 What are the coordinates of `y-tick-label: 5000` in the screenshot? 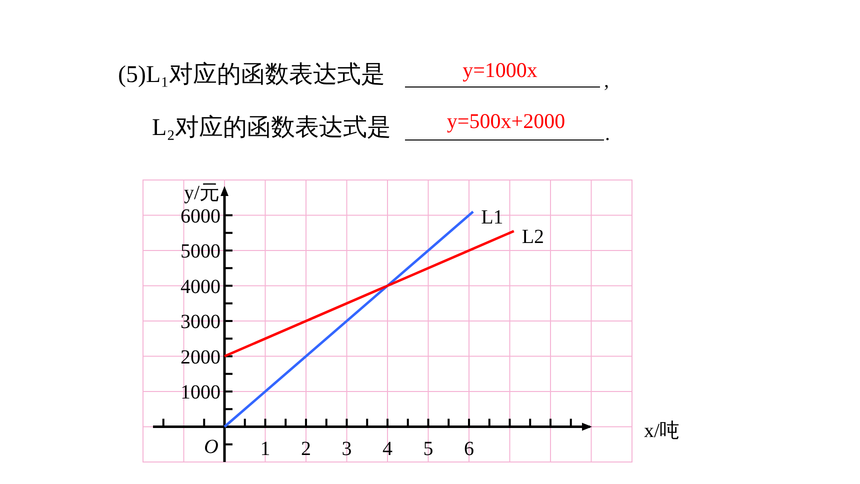 It's located at (200, 251).